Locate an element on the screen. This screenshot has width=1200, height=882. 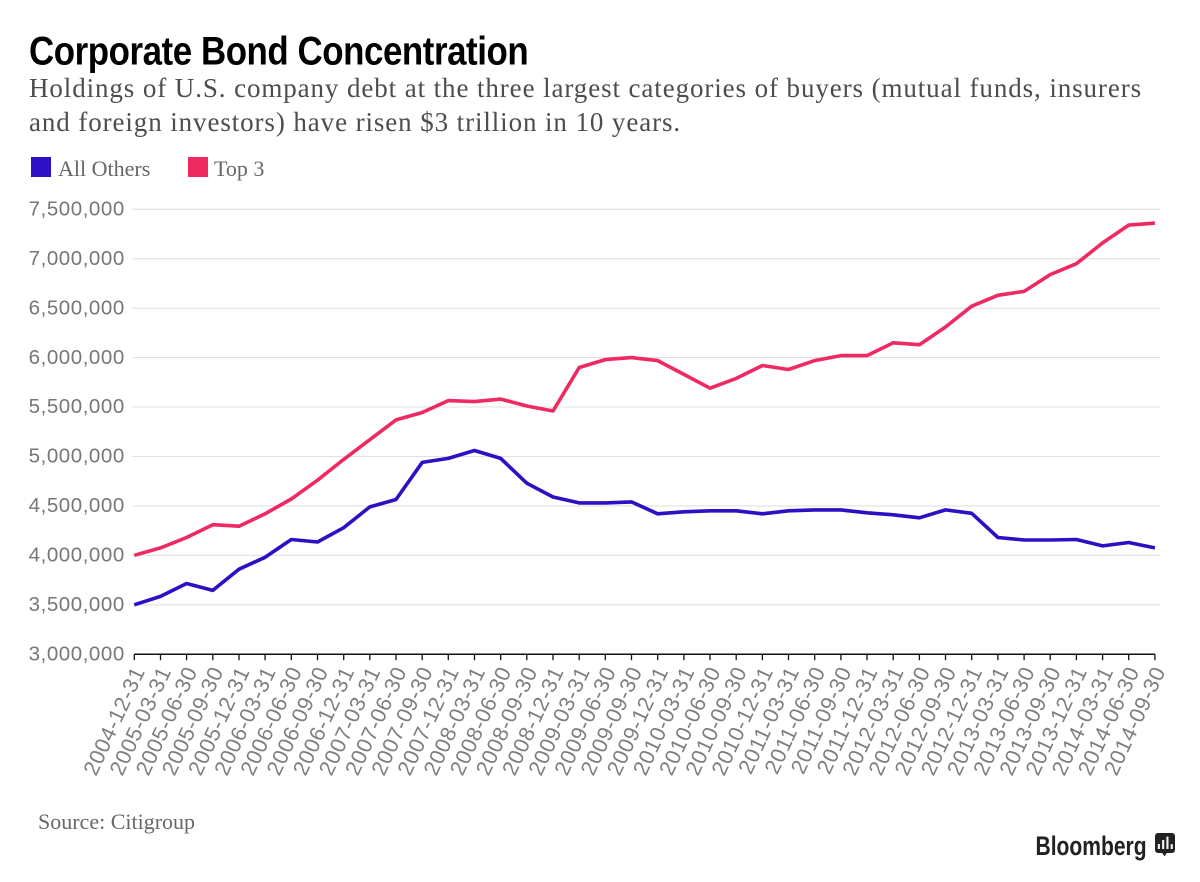
svg-text: 4,000,000 is located at coordinates (77, 555).